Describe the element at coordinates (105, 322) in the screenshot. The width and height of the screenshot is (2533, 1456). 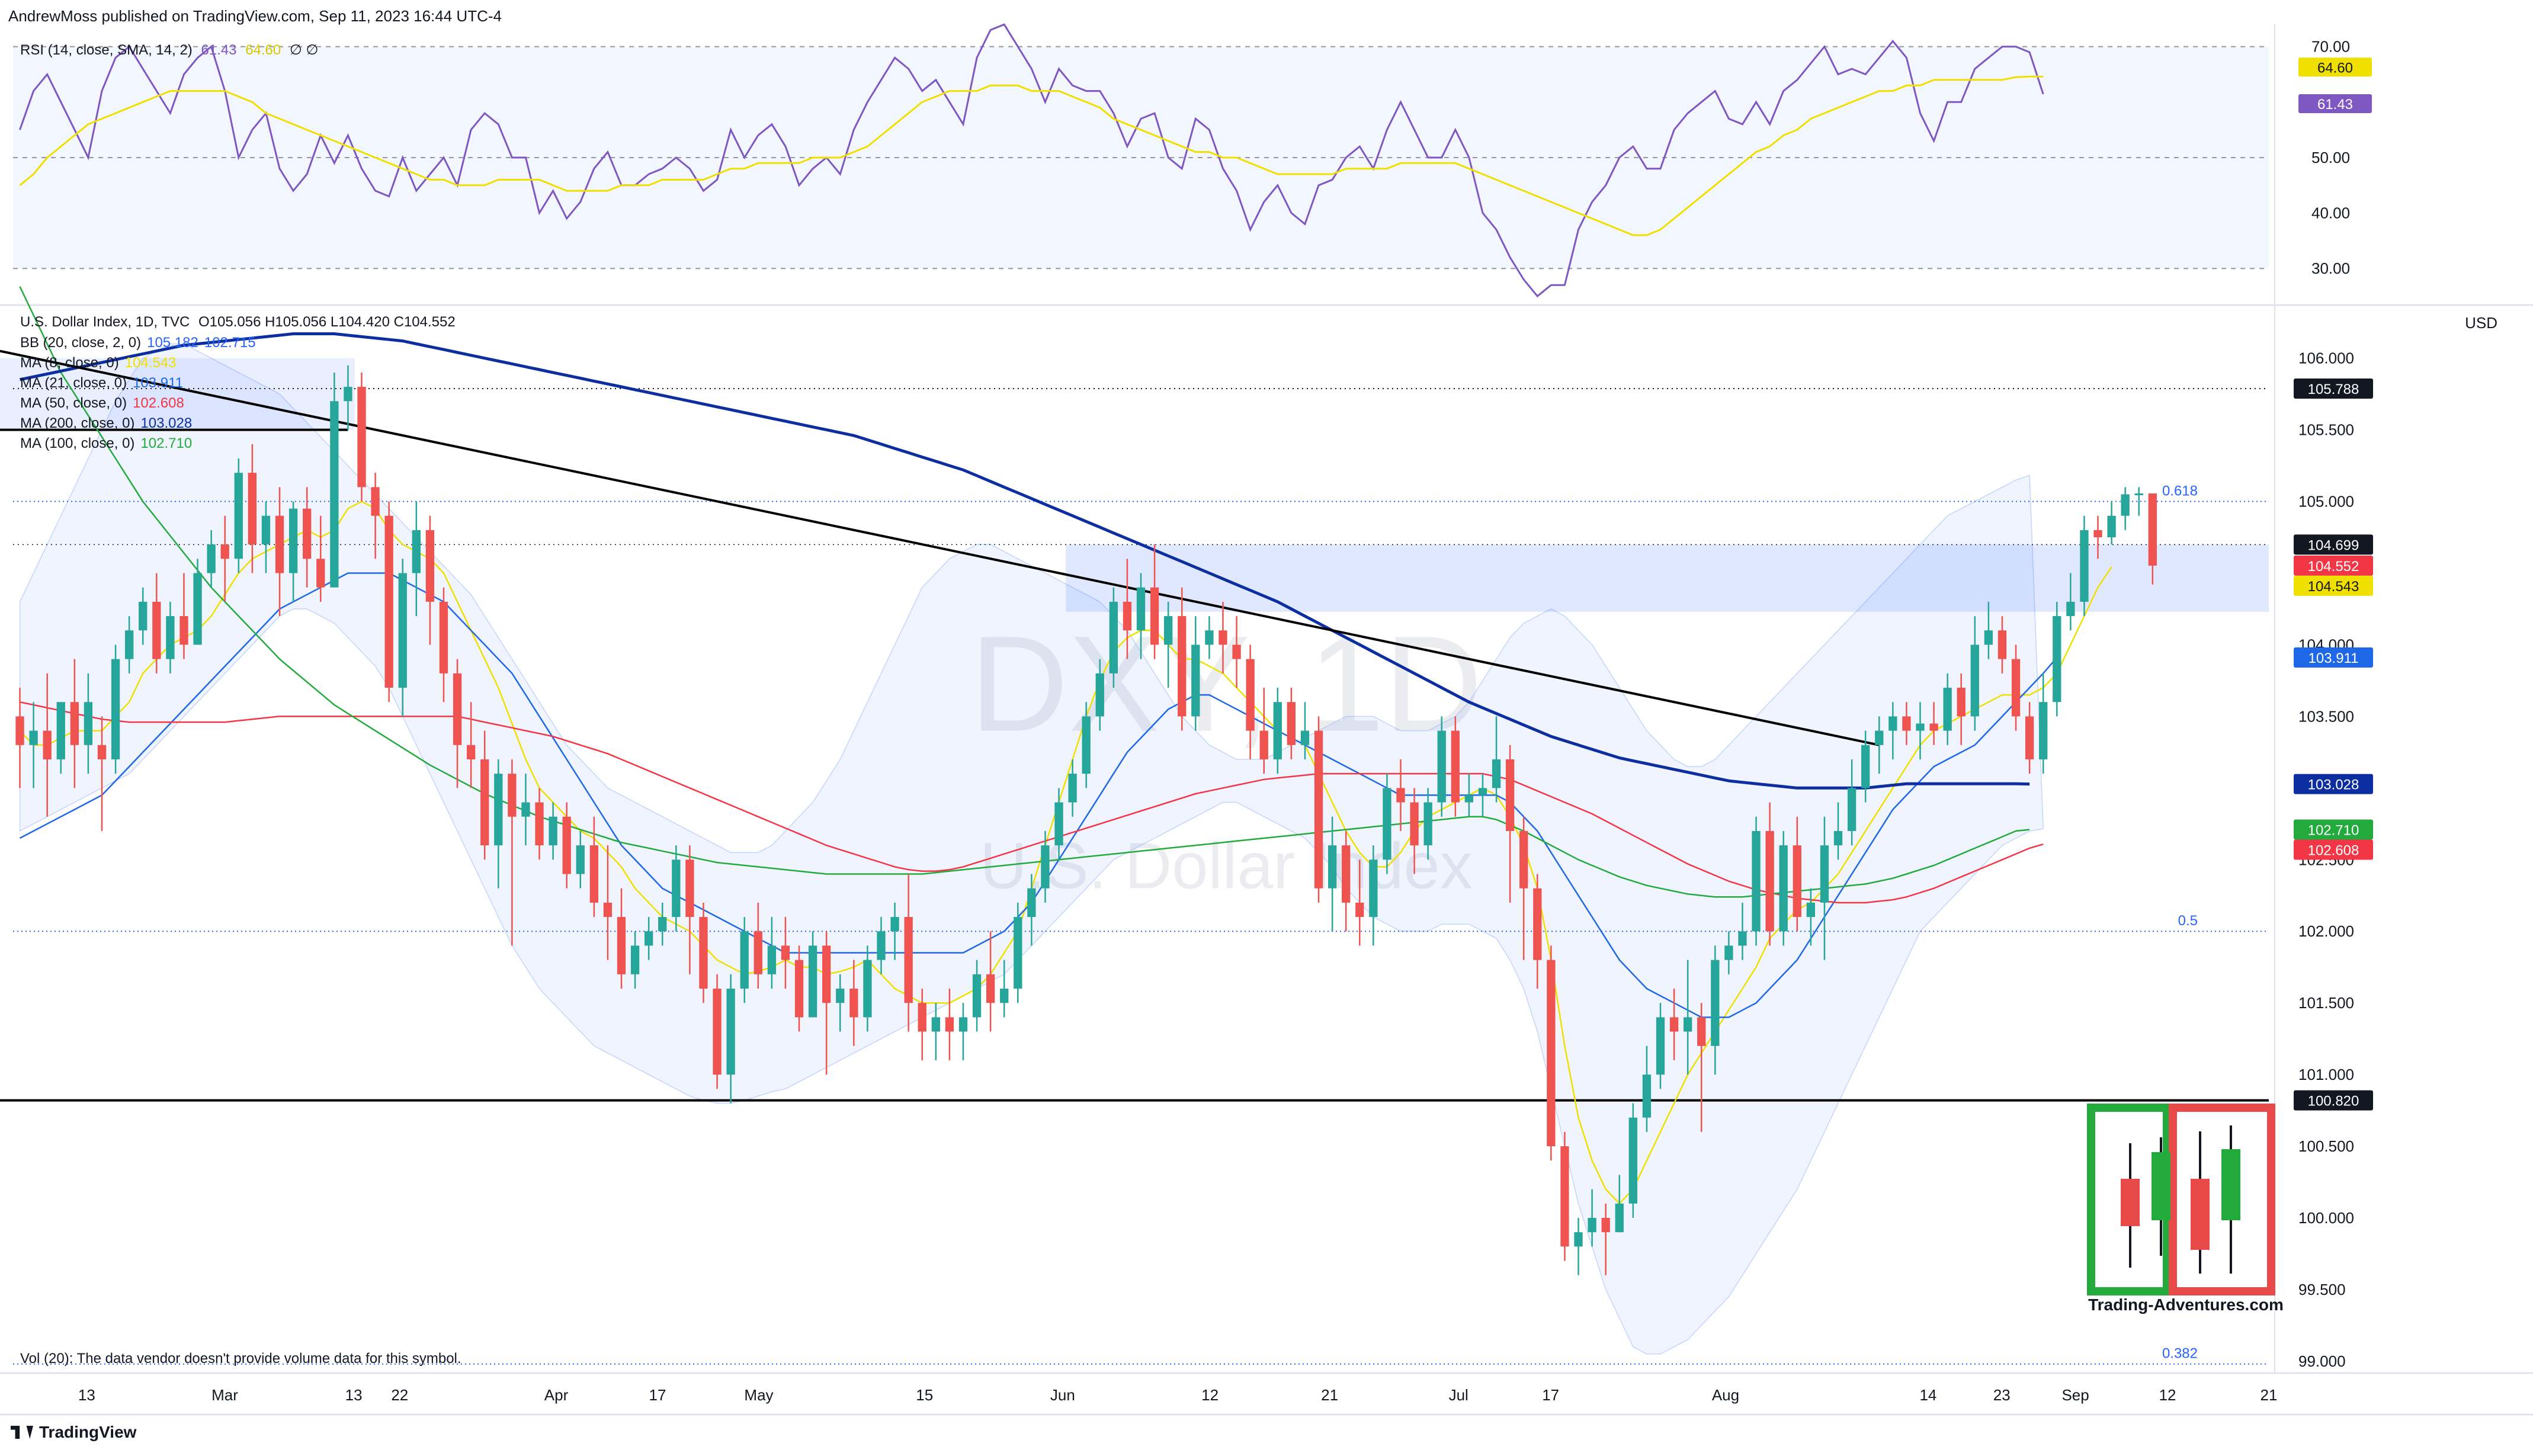
I see `symbol-title: U.S. Dollar Index, 1D, TVC` at that location.